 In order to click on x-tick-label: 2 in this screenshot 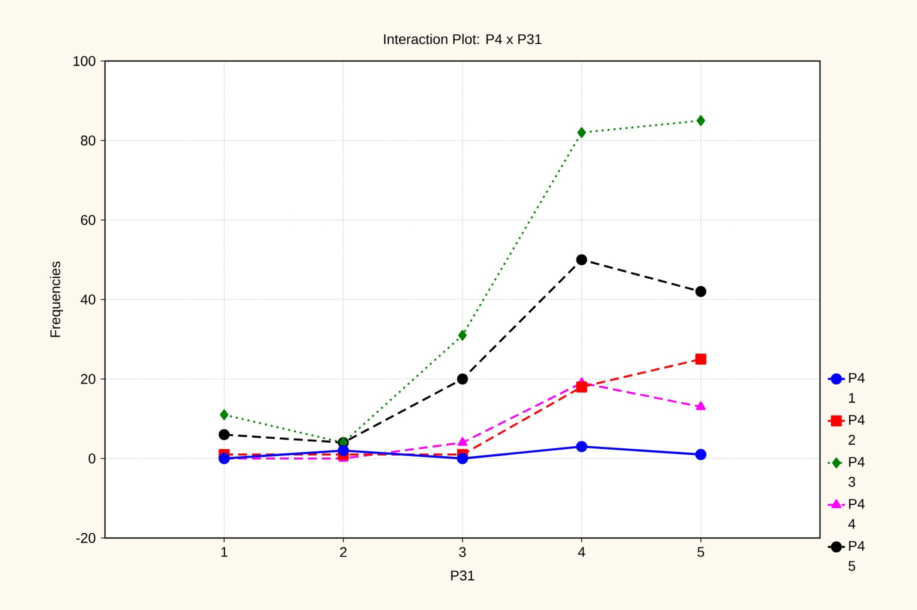, I will do `click(343, 552)`.